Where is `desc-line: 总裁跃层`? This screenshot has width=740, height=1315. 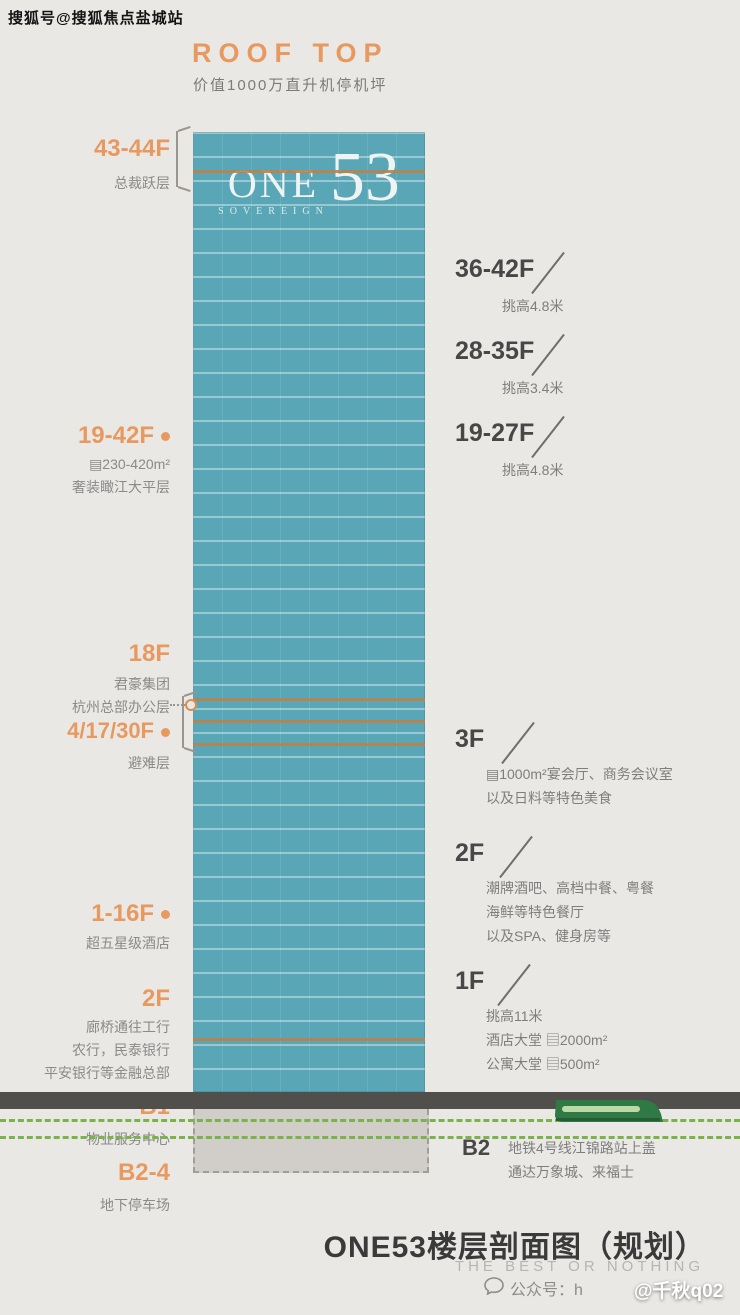 desc-line: 总裁跃层 is located at coordinates (142, 183).